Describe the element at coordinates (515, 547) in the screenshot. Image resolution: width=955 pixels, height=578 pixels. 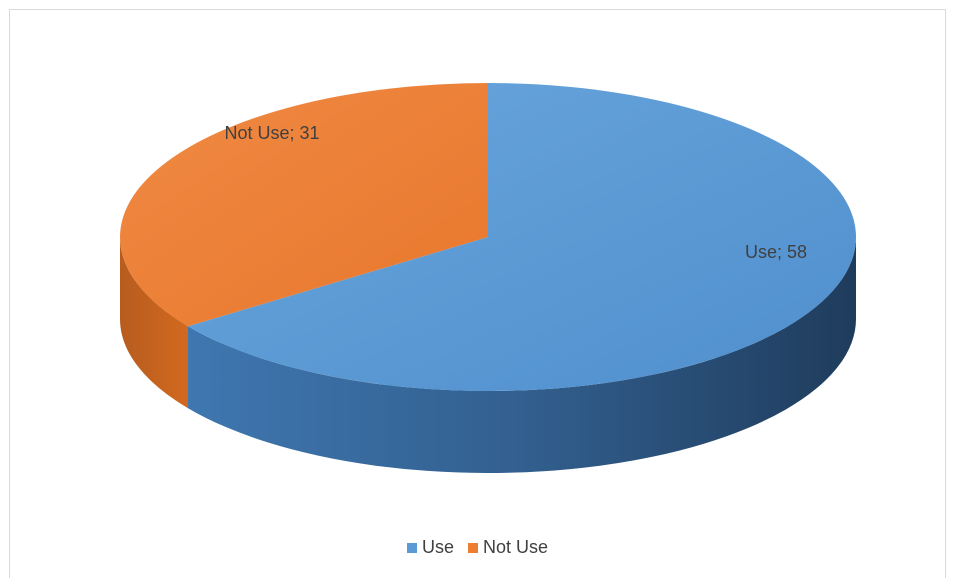
I see `legend-label-not-use: Not Use` at that location.